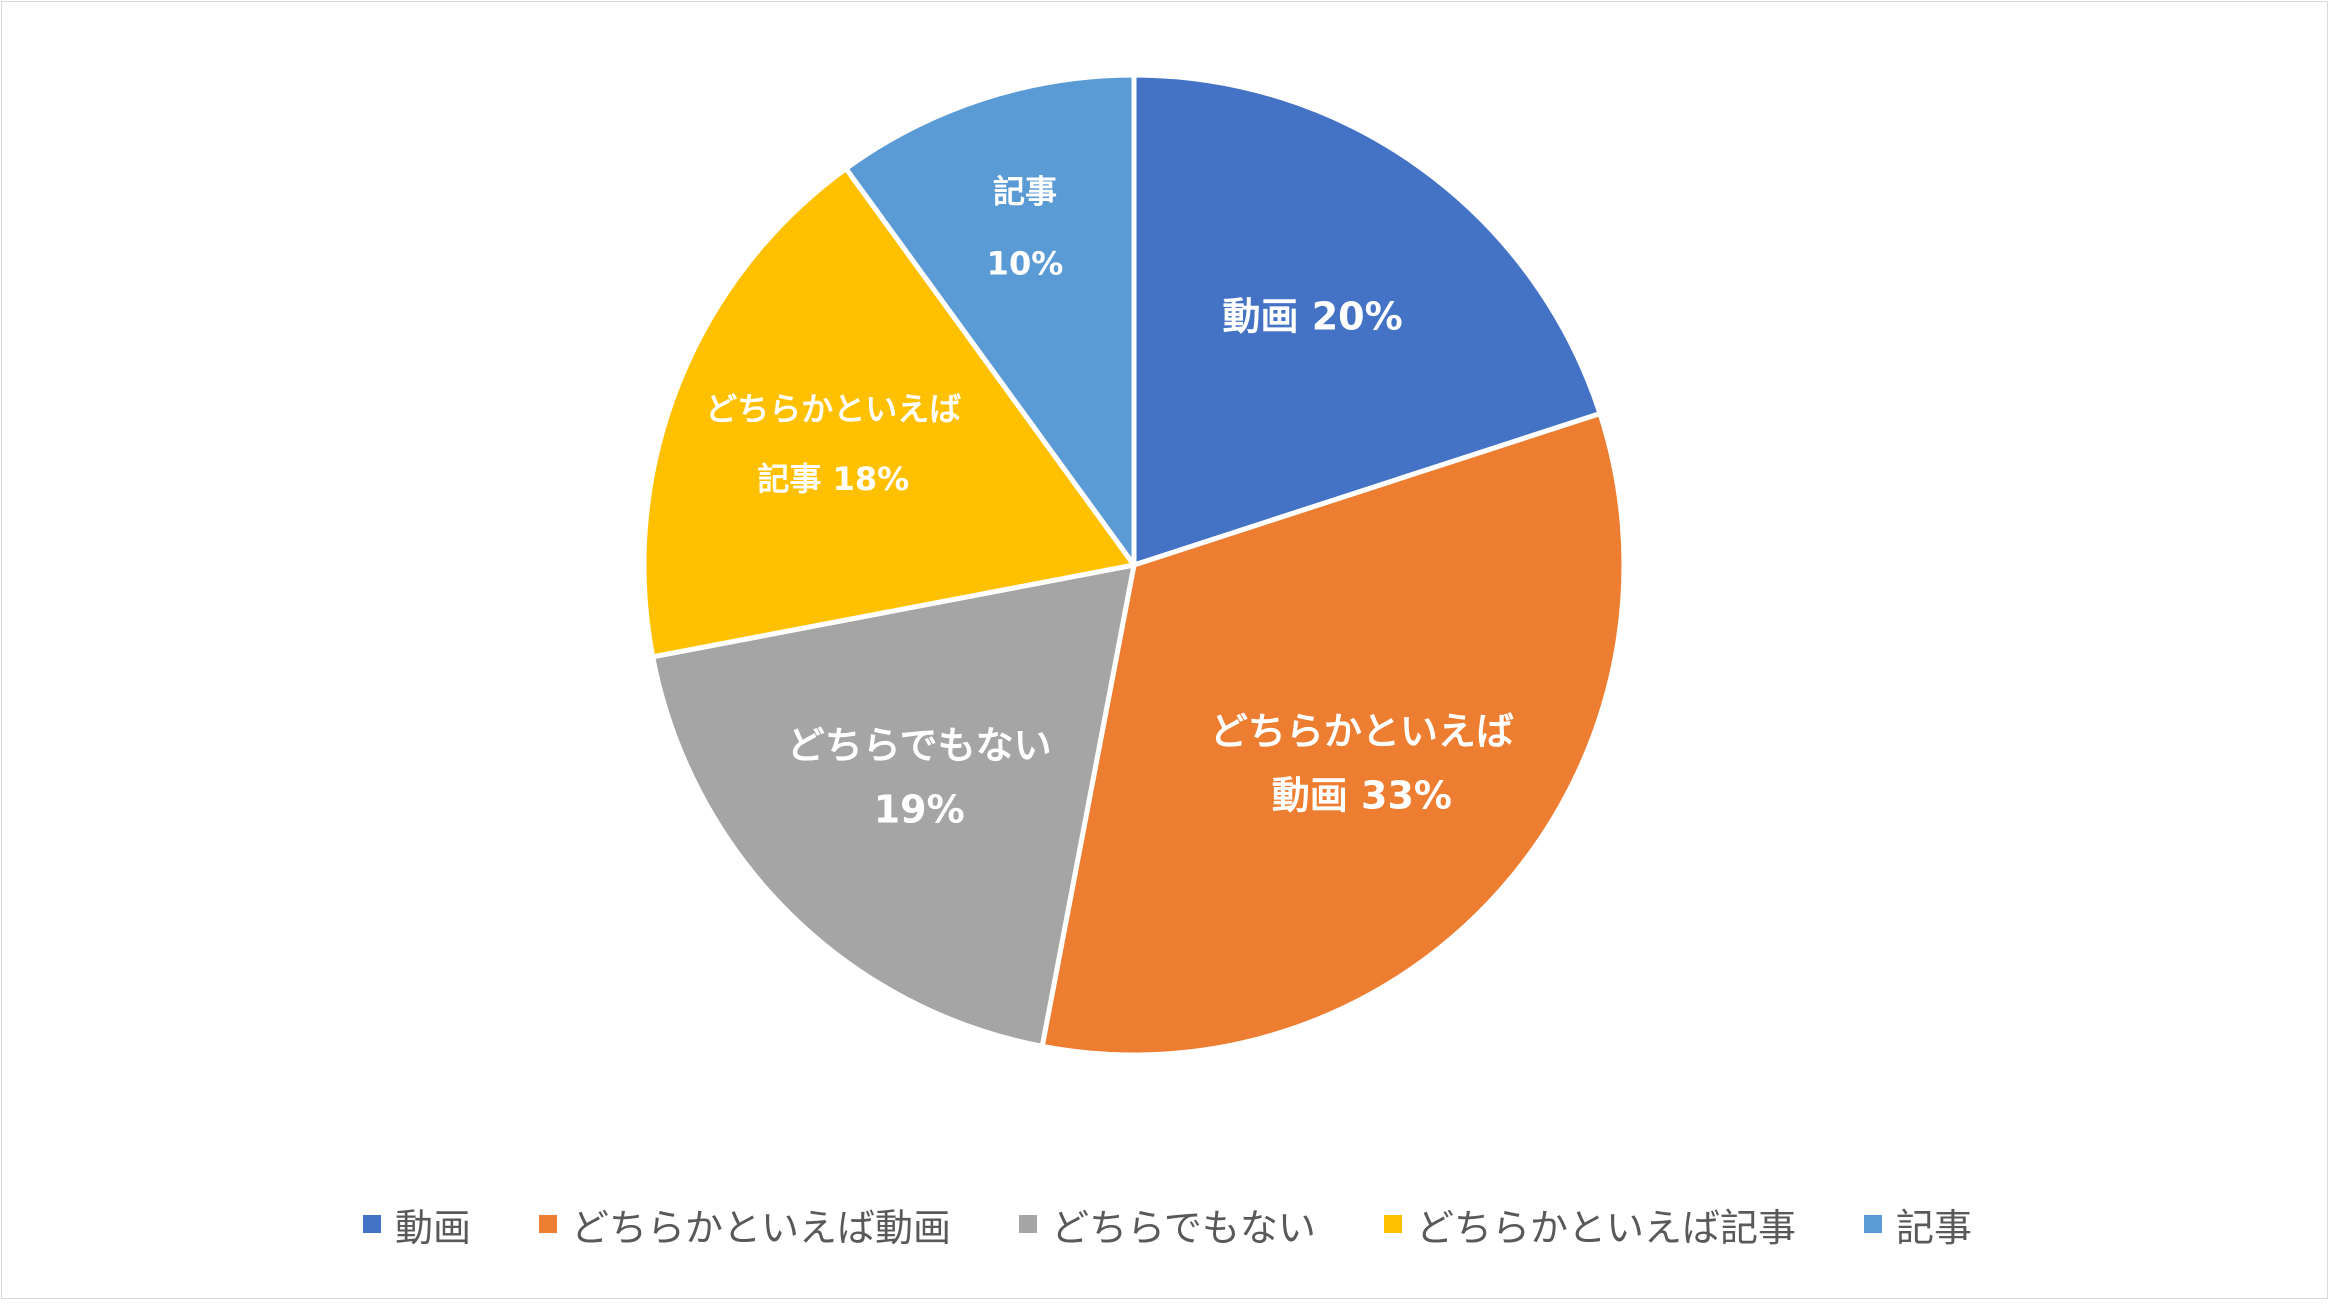 The height and width of the screenshot is (1304, 2331). Describe the element at coordinates (761, 1227) in the screenshot. I see `legend-label: どちらかといえば動画` at that location.